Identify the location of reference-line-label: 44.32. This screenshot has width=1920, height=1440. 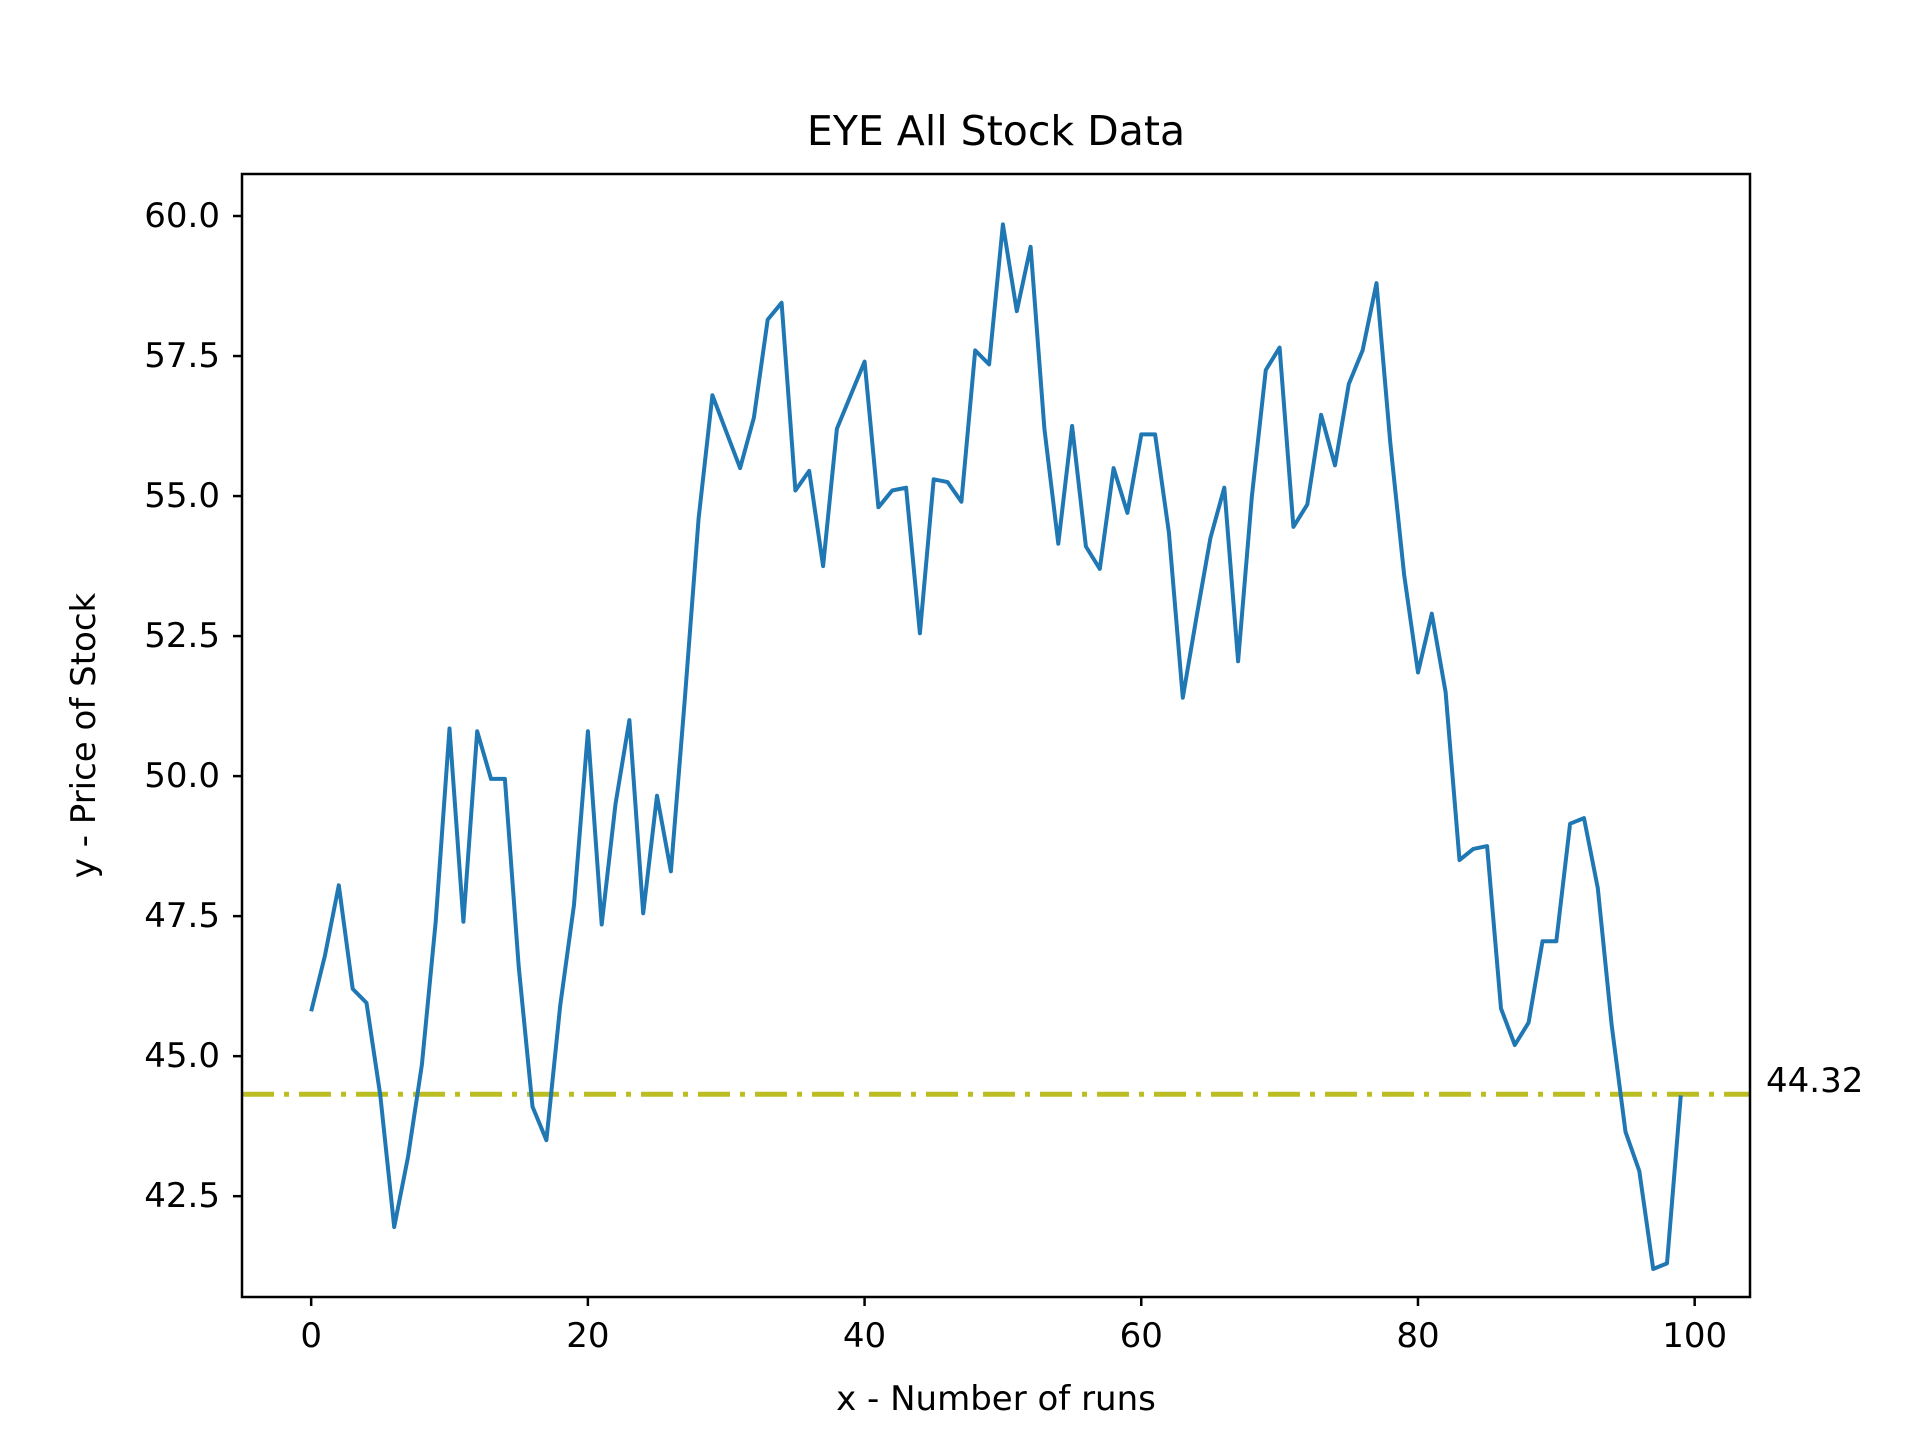
(1814, 1081).